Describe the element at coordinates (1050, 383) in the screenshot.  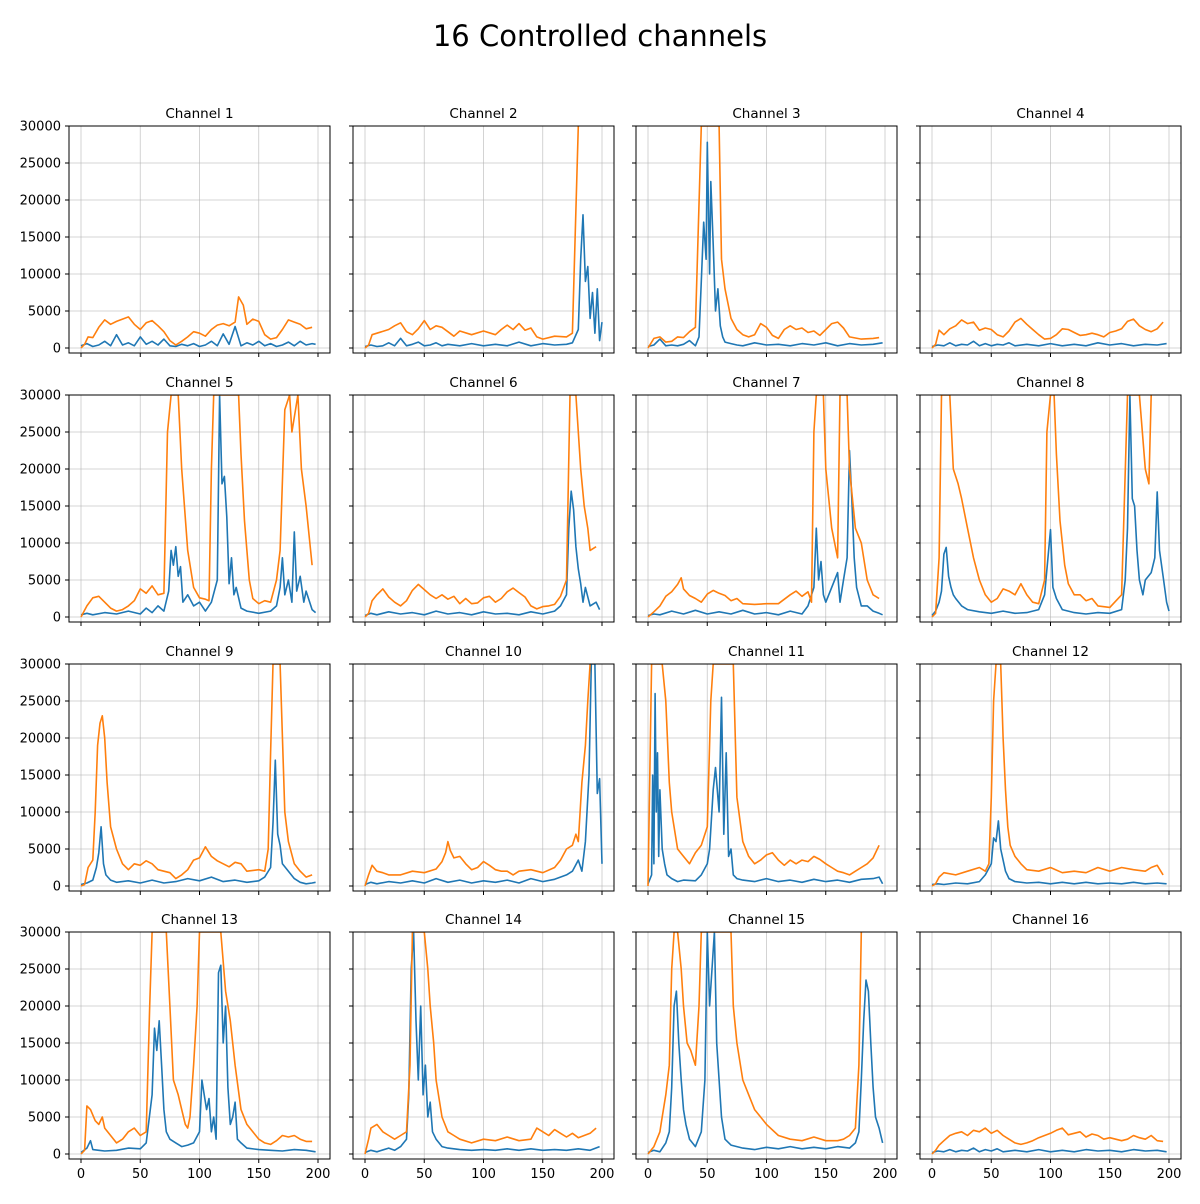
I see `panel-title: Channel 8` at that location.